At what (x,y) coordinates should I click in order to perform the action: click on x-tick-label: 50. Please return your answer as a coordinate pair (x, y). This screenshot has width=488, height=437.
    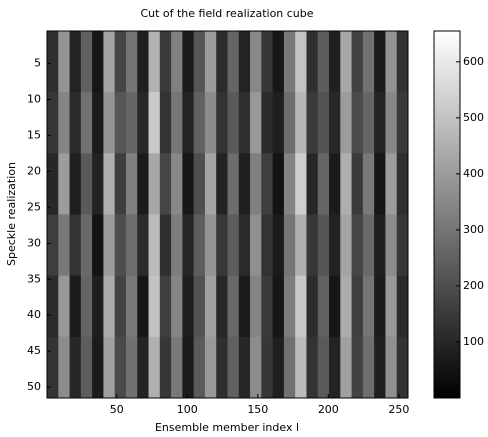
    Looking at the image, I should click on (117, 409).